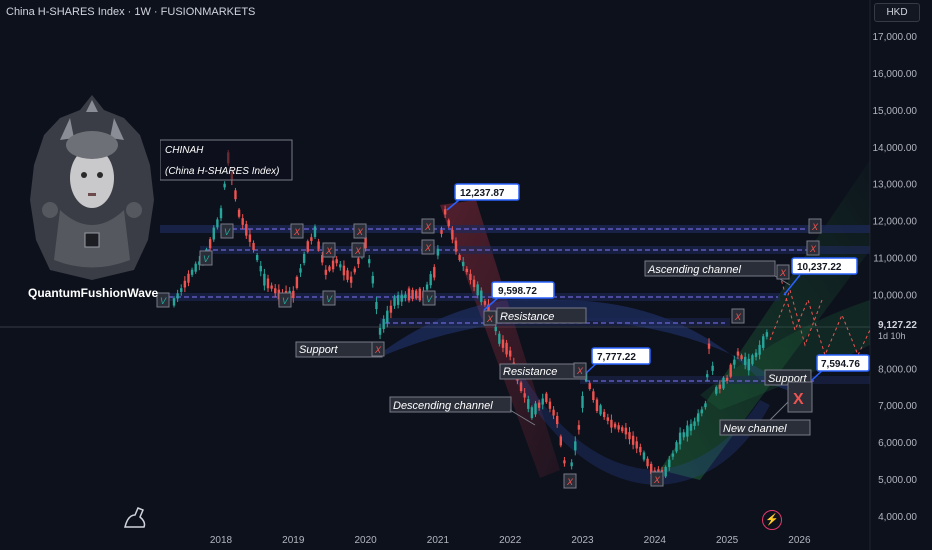 The image size is (932, 550). What do you see at coordinates (820, 276) in the screenshot?
I see `callout-10237: 10,237.22` at bounding box center [820, 276].